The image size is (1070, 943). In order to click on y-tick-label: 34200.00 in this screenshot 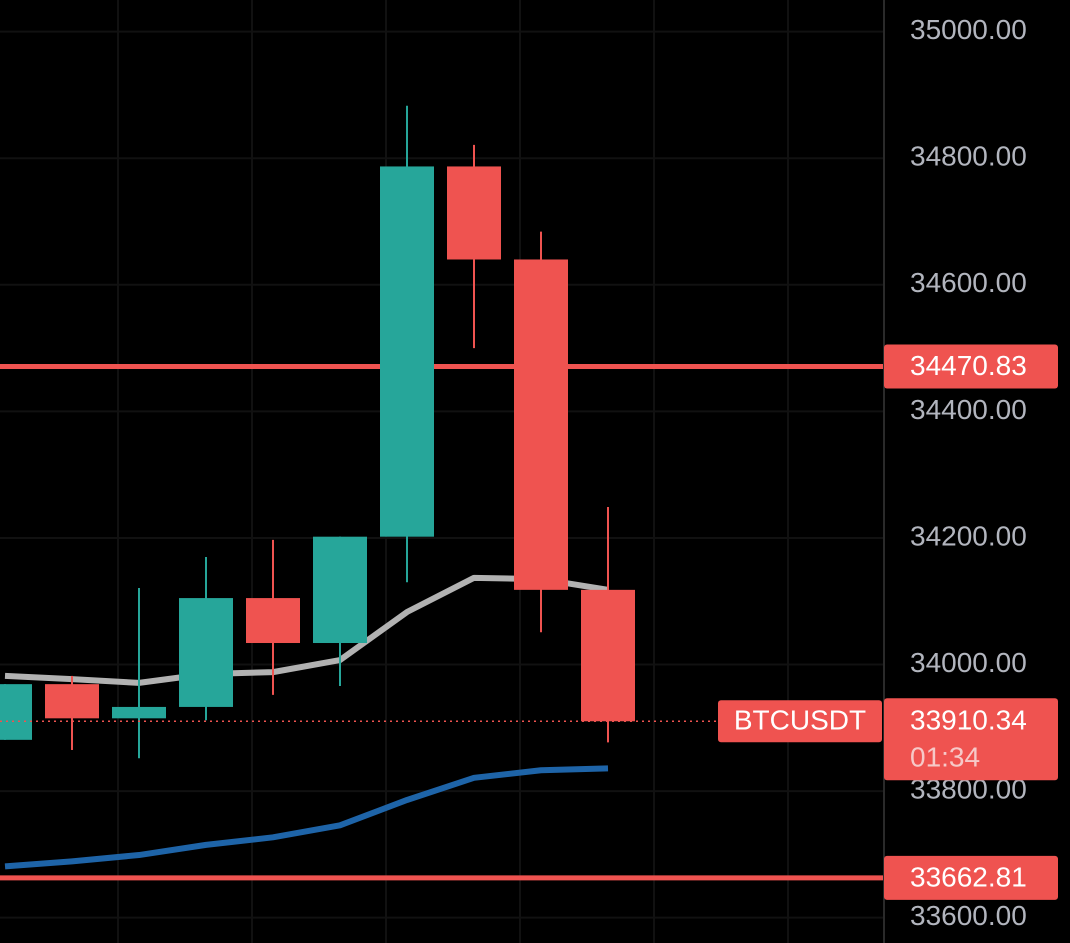, I will do `click(968, 535)`.